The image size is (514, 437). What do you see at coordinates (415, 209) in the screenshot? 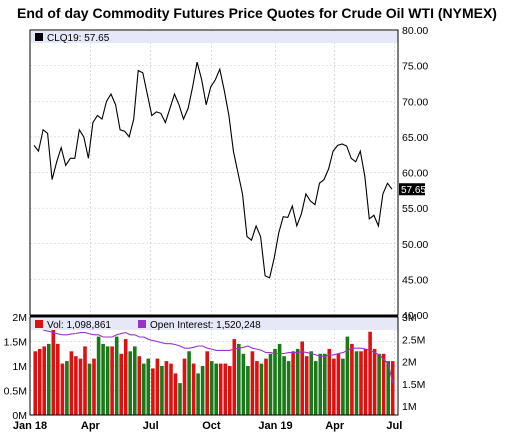
I see `price-y-tick: 55.00` at bounding box center [415, 209].